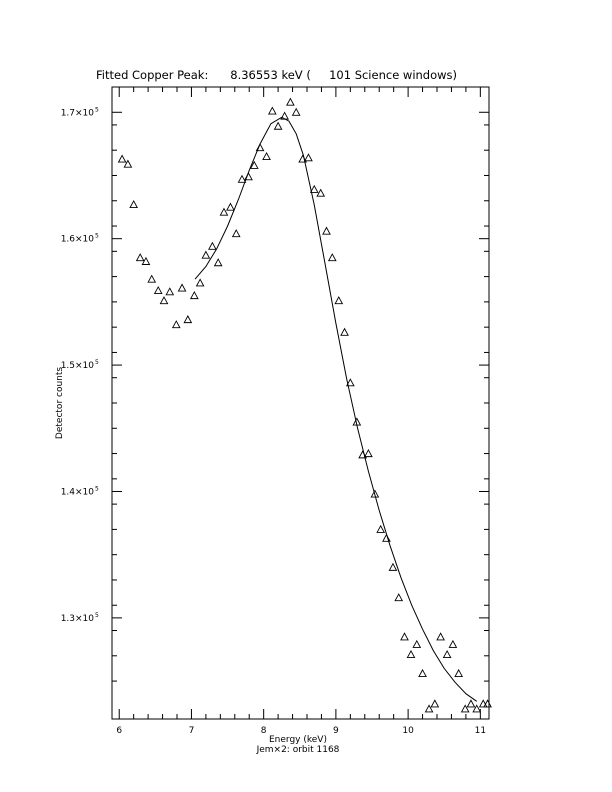 The image size is (612, 792). I want to click on x-tick-label: 9, so click(336, 731).